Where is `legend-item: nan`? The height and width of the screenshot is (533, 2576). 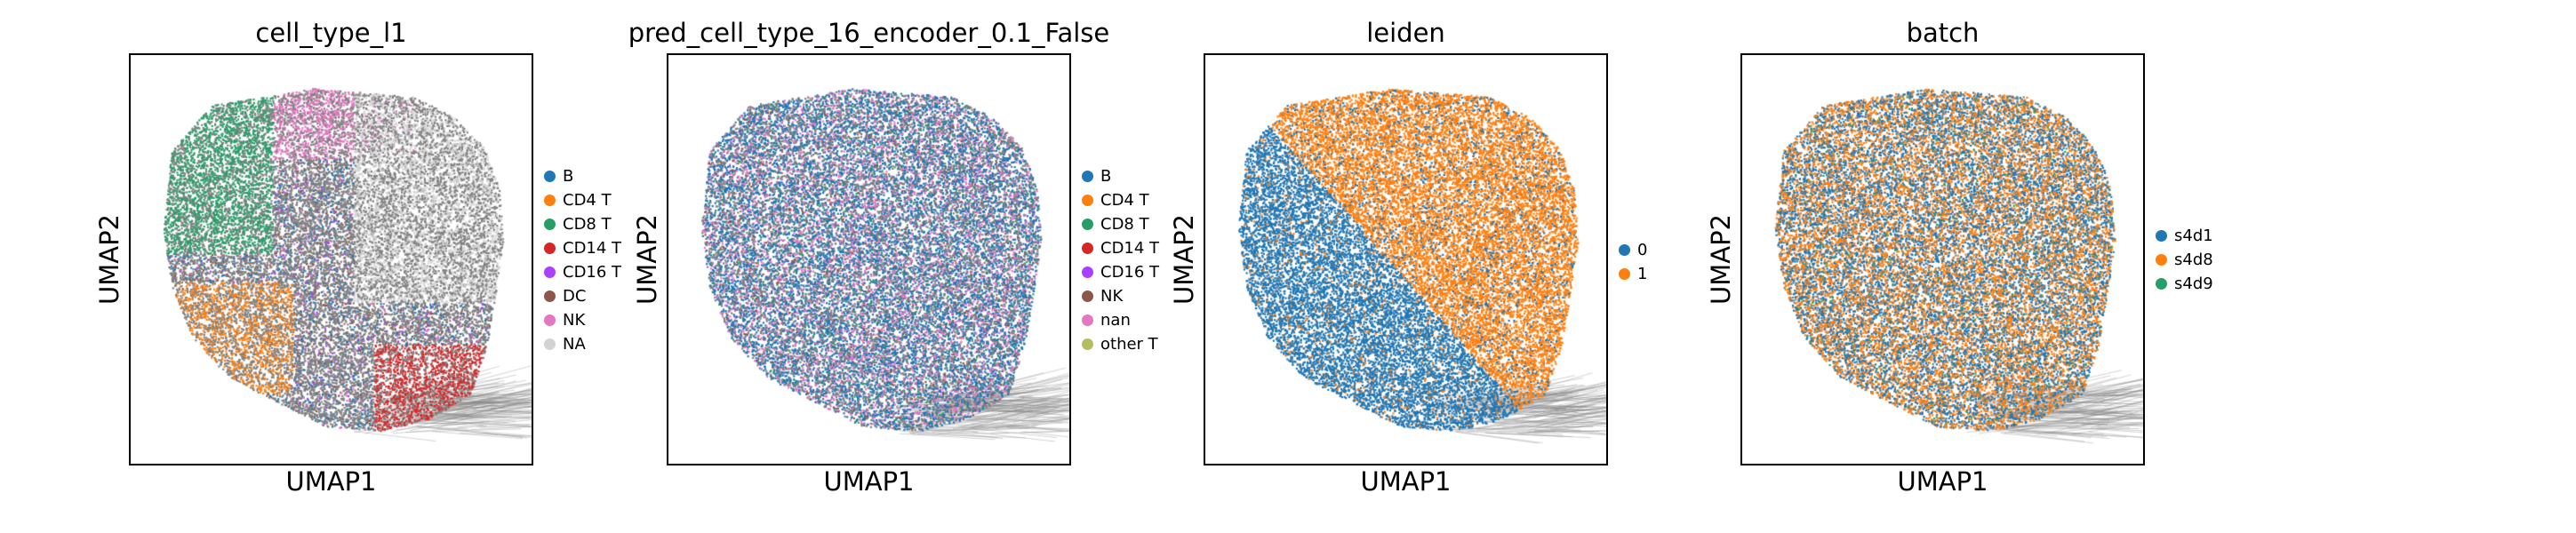
legend-item: nan is located at coordinates (1120, 320).